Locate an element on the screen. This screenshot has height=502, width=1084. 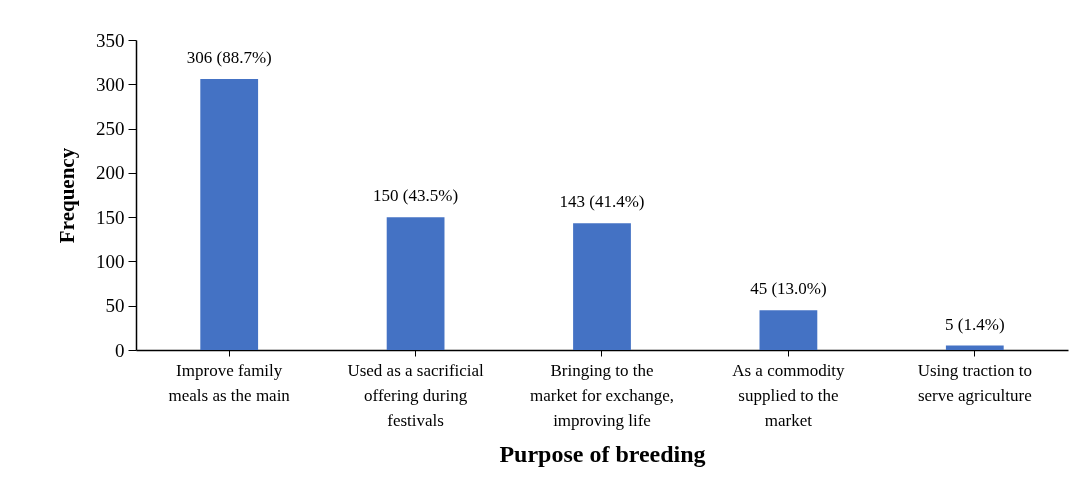
data-label: 5 (1.4%) is located at coordinates (975, 324).